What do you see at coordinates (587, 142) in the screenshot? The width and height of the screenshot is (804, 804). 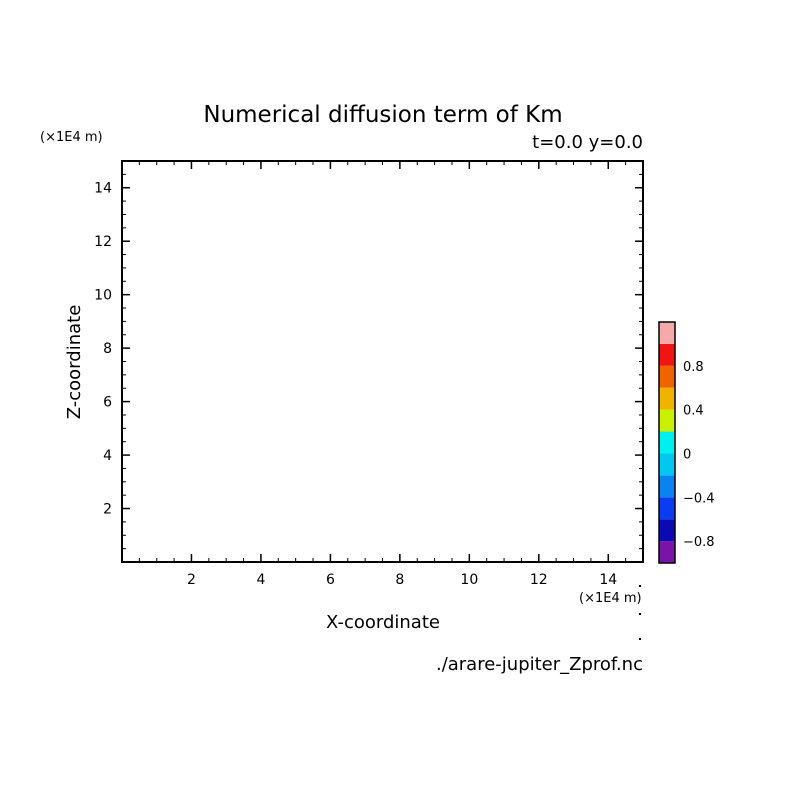 I see `chart-subtitle: t=0.0 y=0.0` at bounding box center [587, 142].